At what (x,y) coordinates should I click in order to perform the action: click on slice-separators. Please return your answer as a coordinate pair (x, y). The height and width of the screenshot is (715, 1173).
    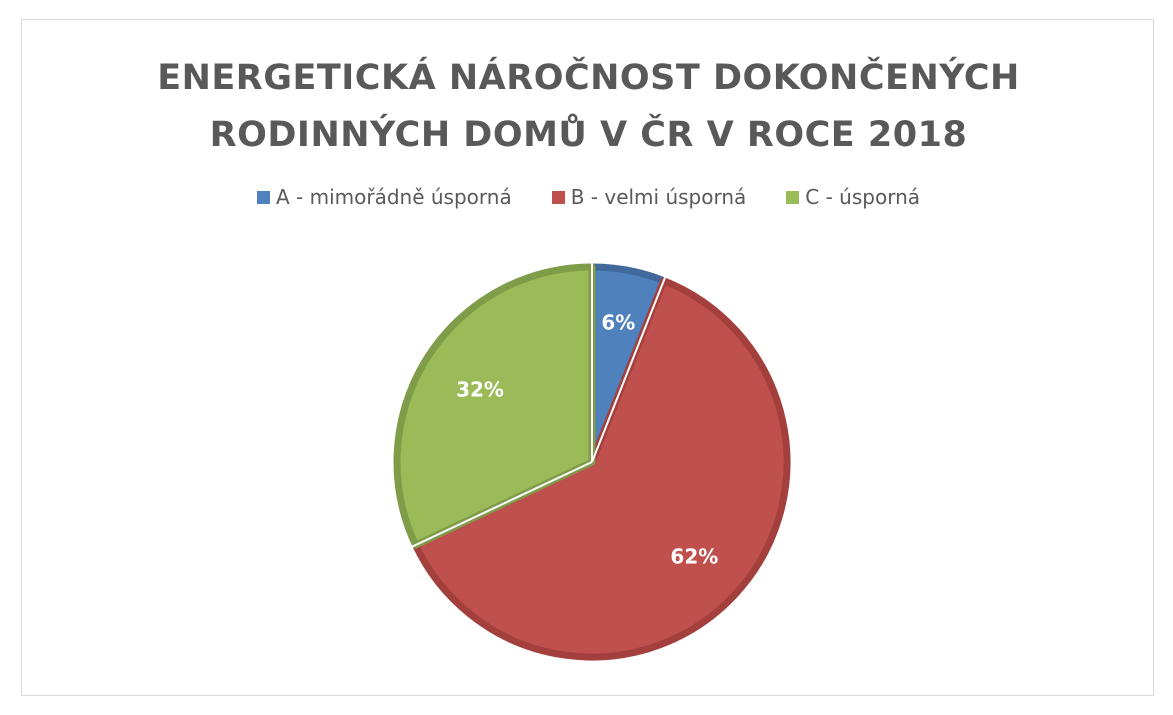
    Looking at the image, I should click on (539, 405).